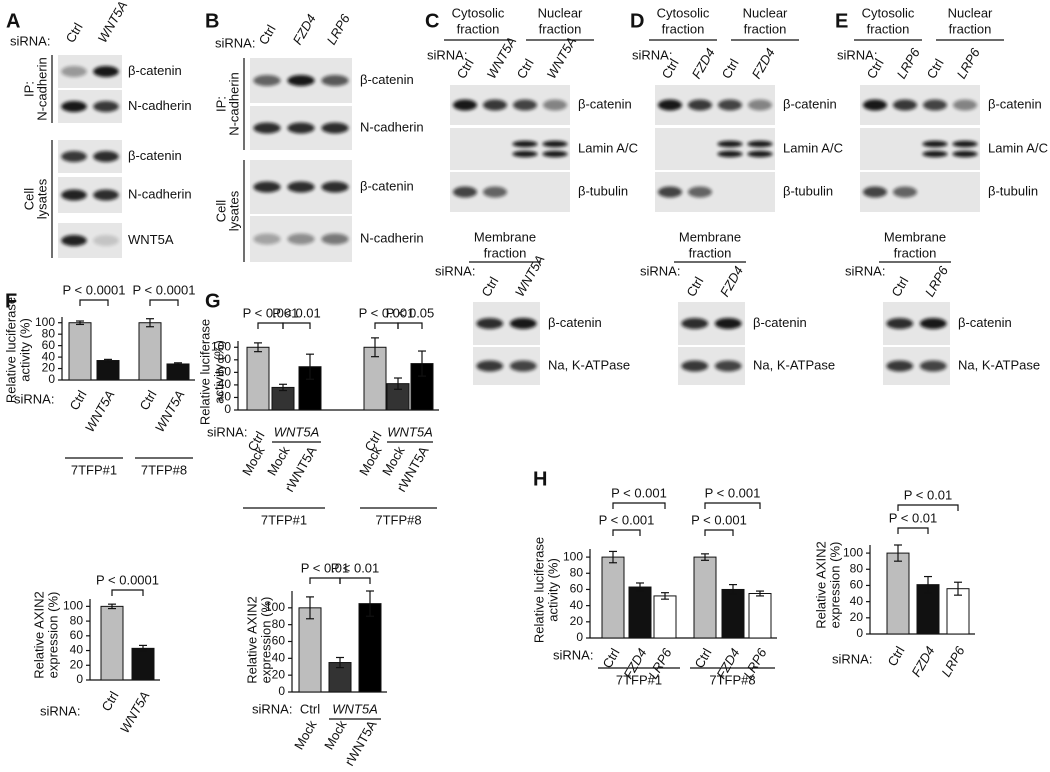 This screenshot has height=772, width=1050. I want to click on x-tick-label: Mock, so click(335, 734).